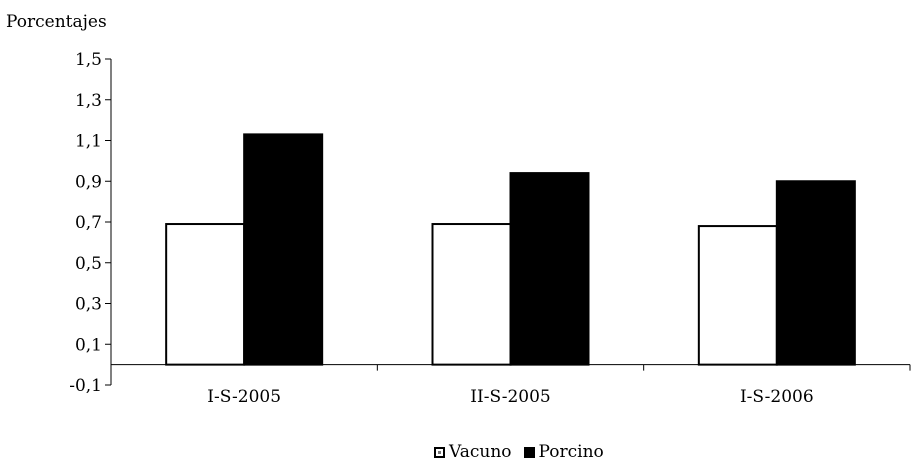  What do you see at coordinates (88, 345) in the screenshot?
I see `y-tick-label: 0,1` at bounding box center [88, 345].